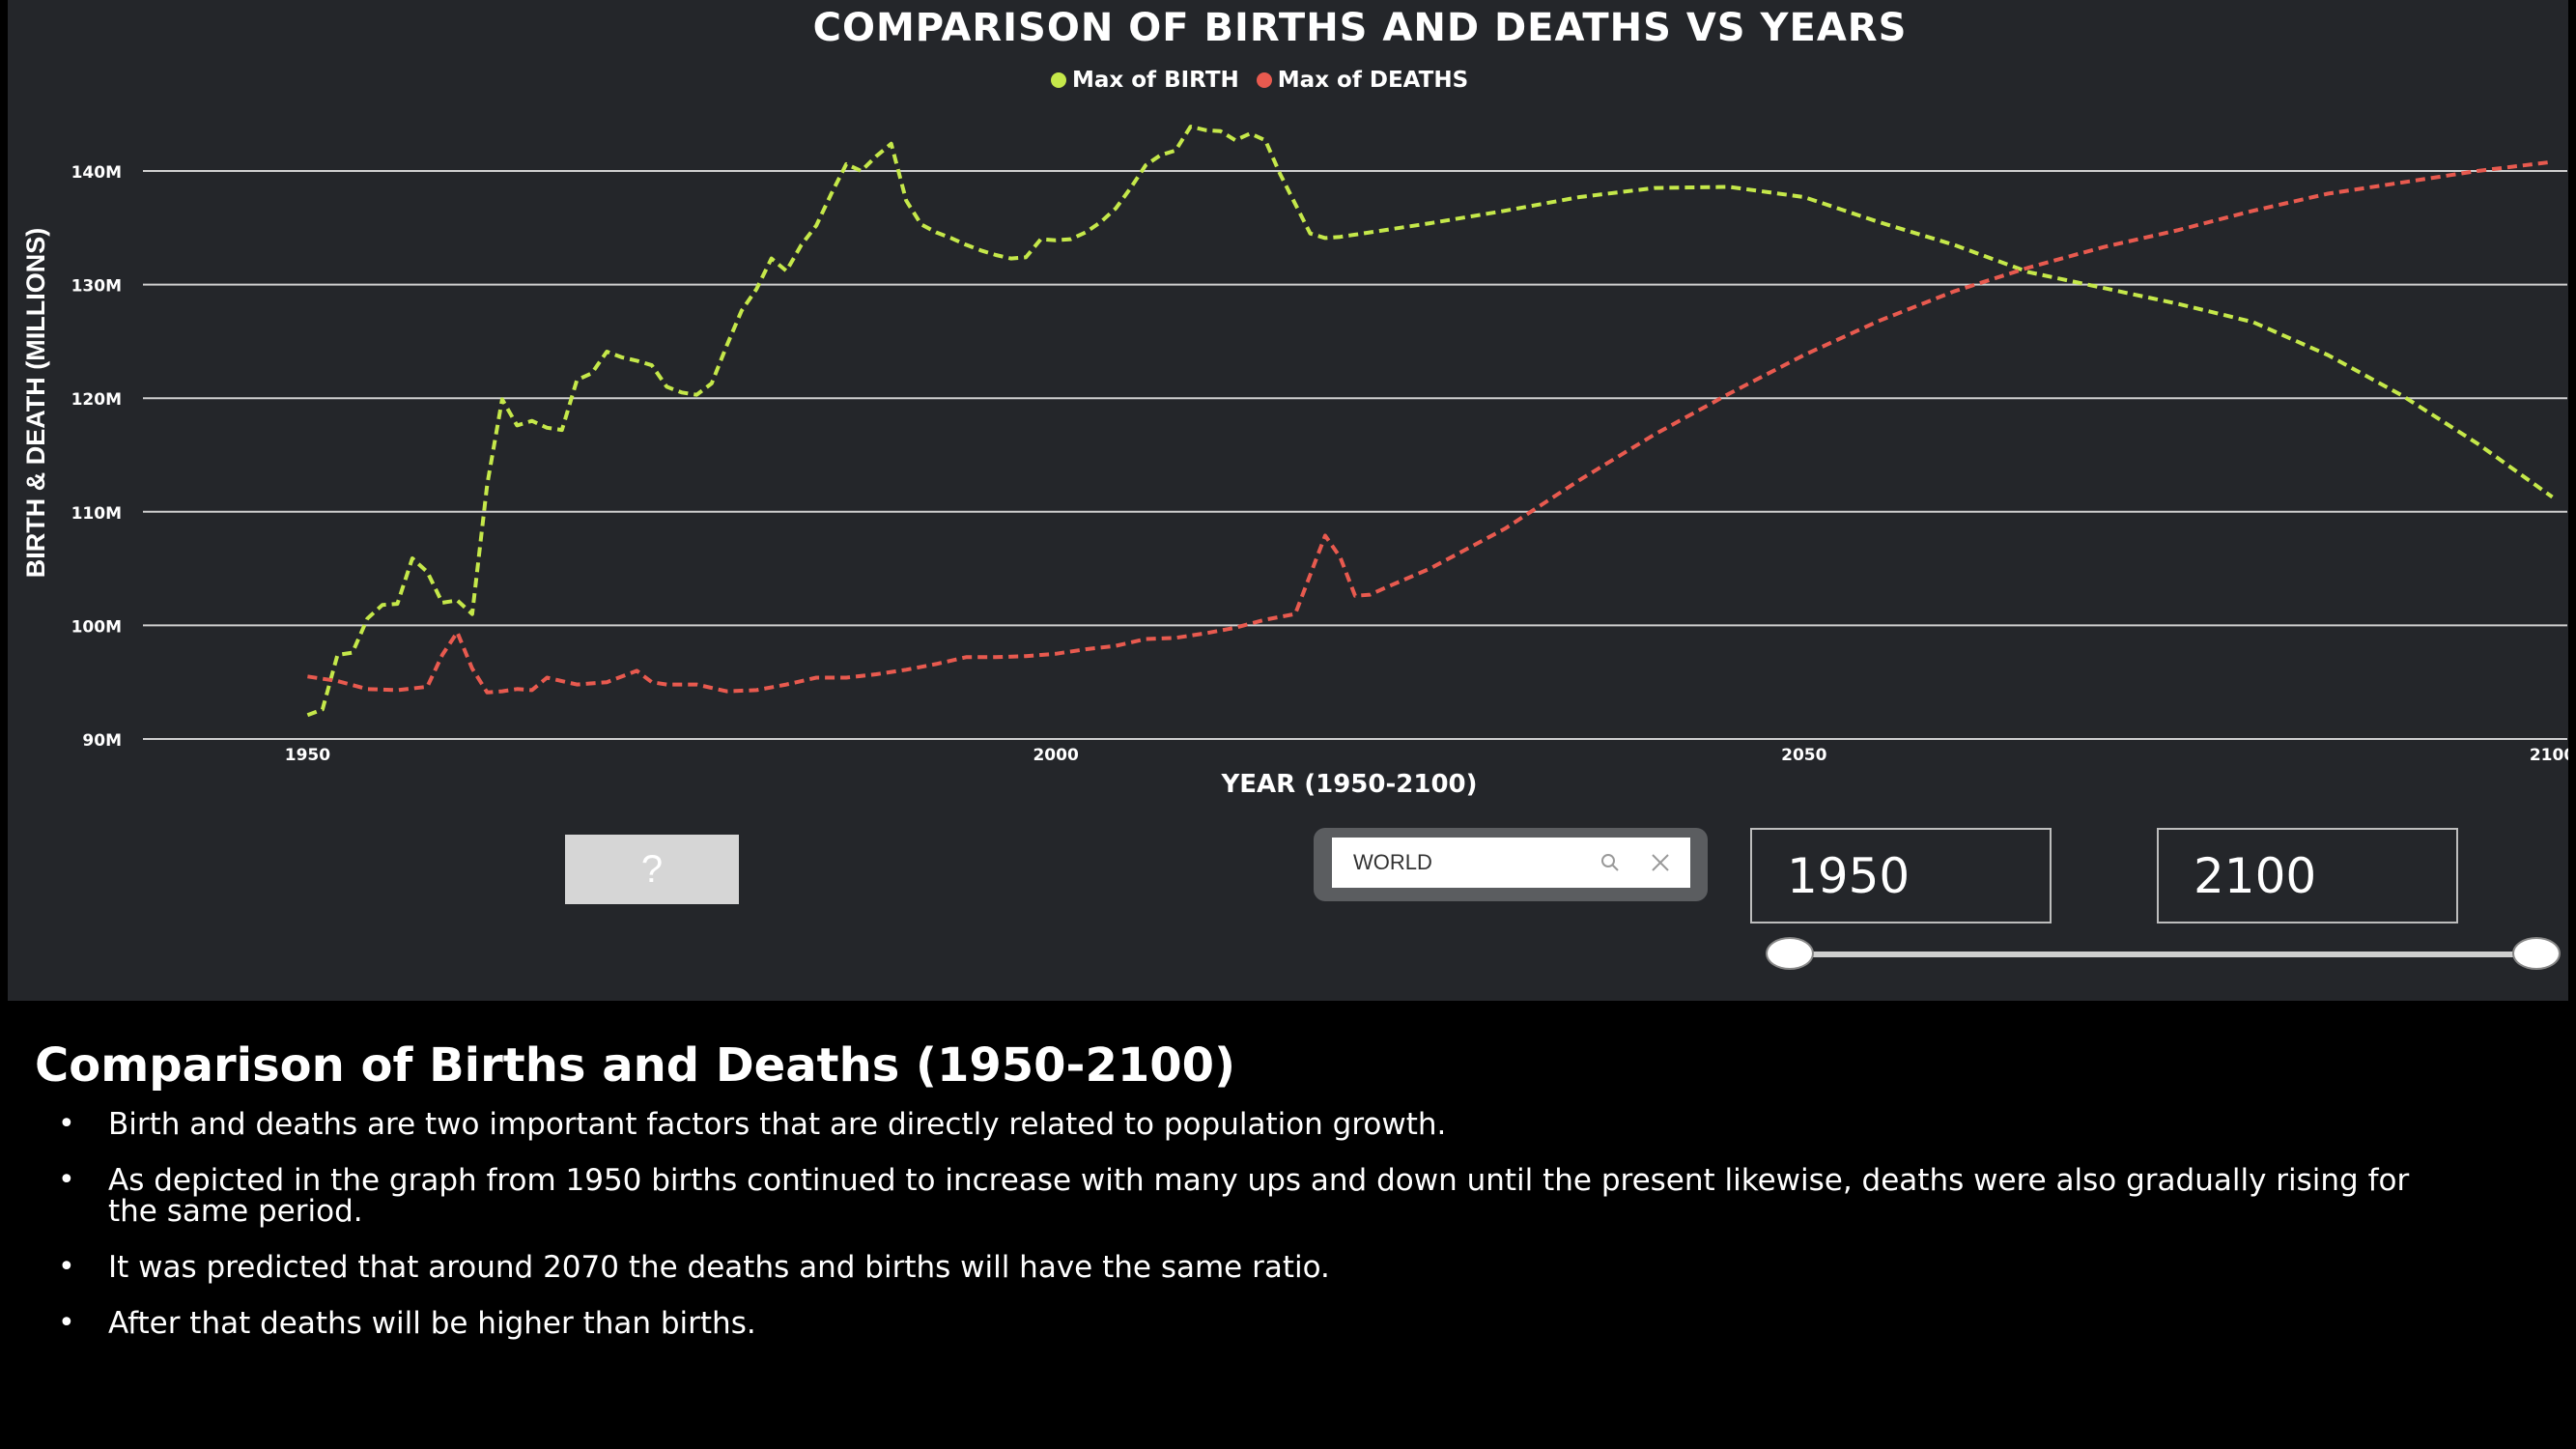 The height and width of the screenshot is (1449, 2576). I want to click on year-range-slider-end-handle, so click(2536, 953).